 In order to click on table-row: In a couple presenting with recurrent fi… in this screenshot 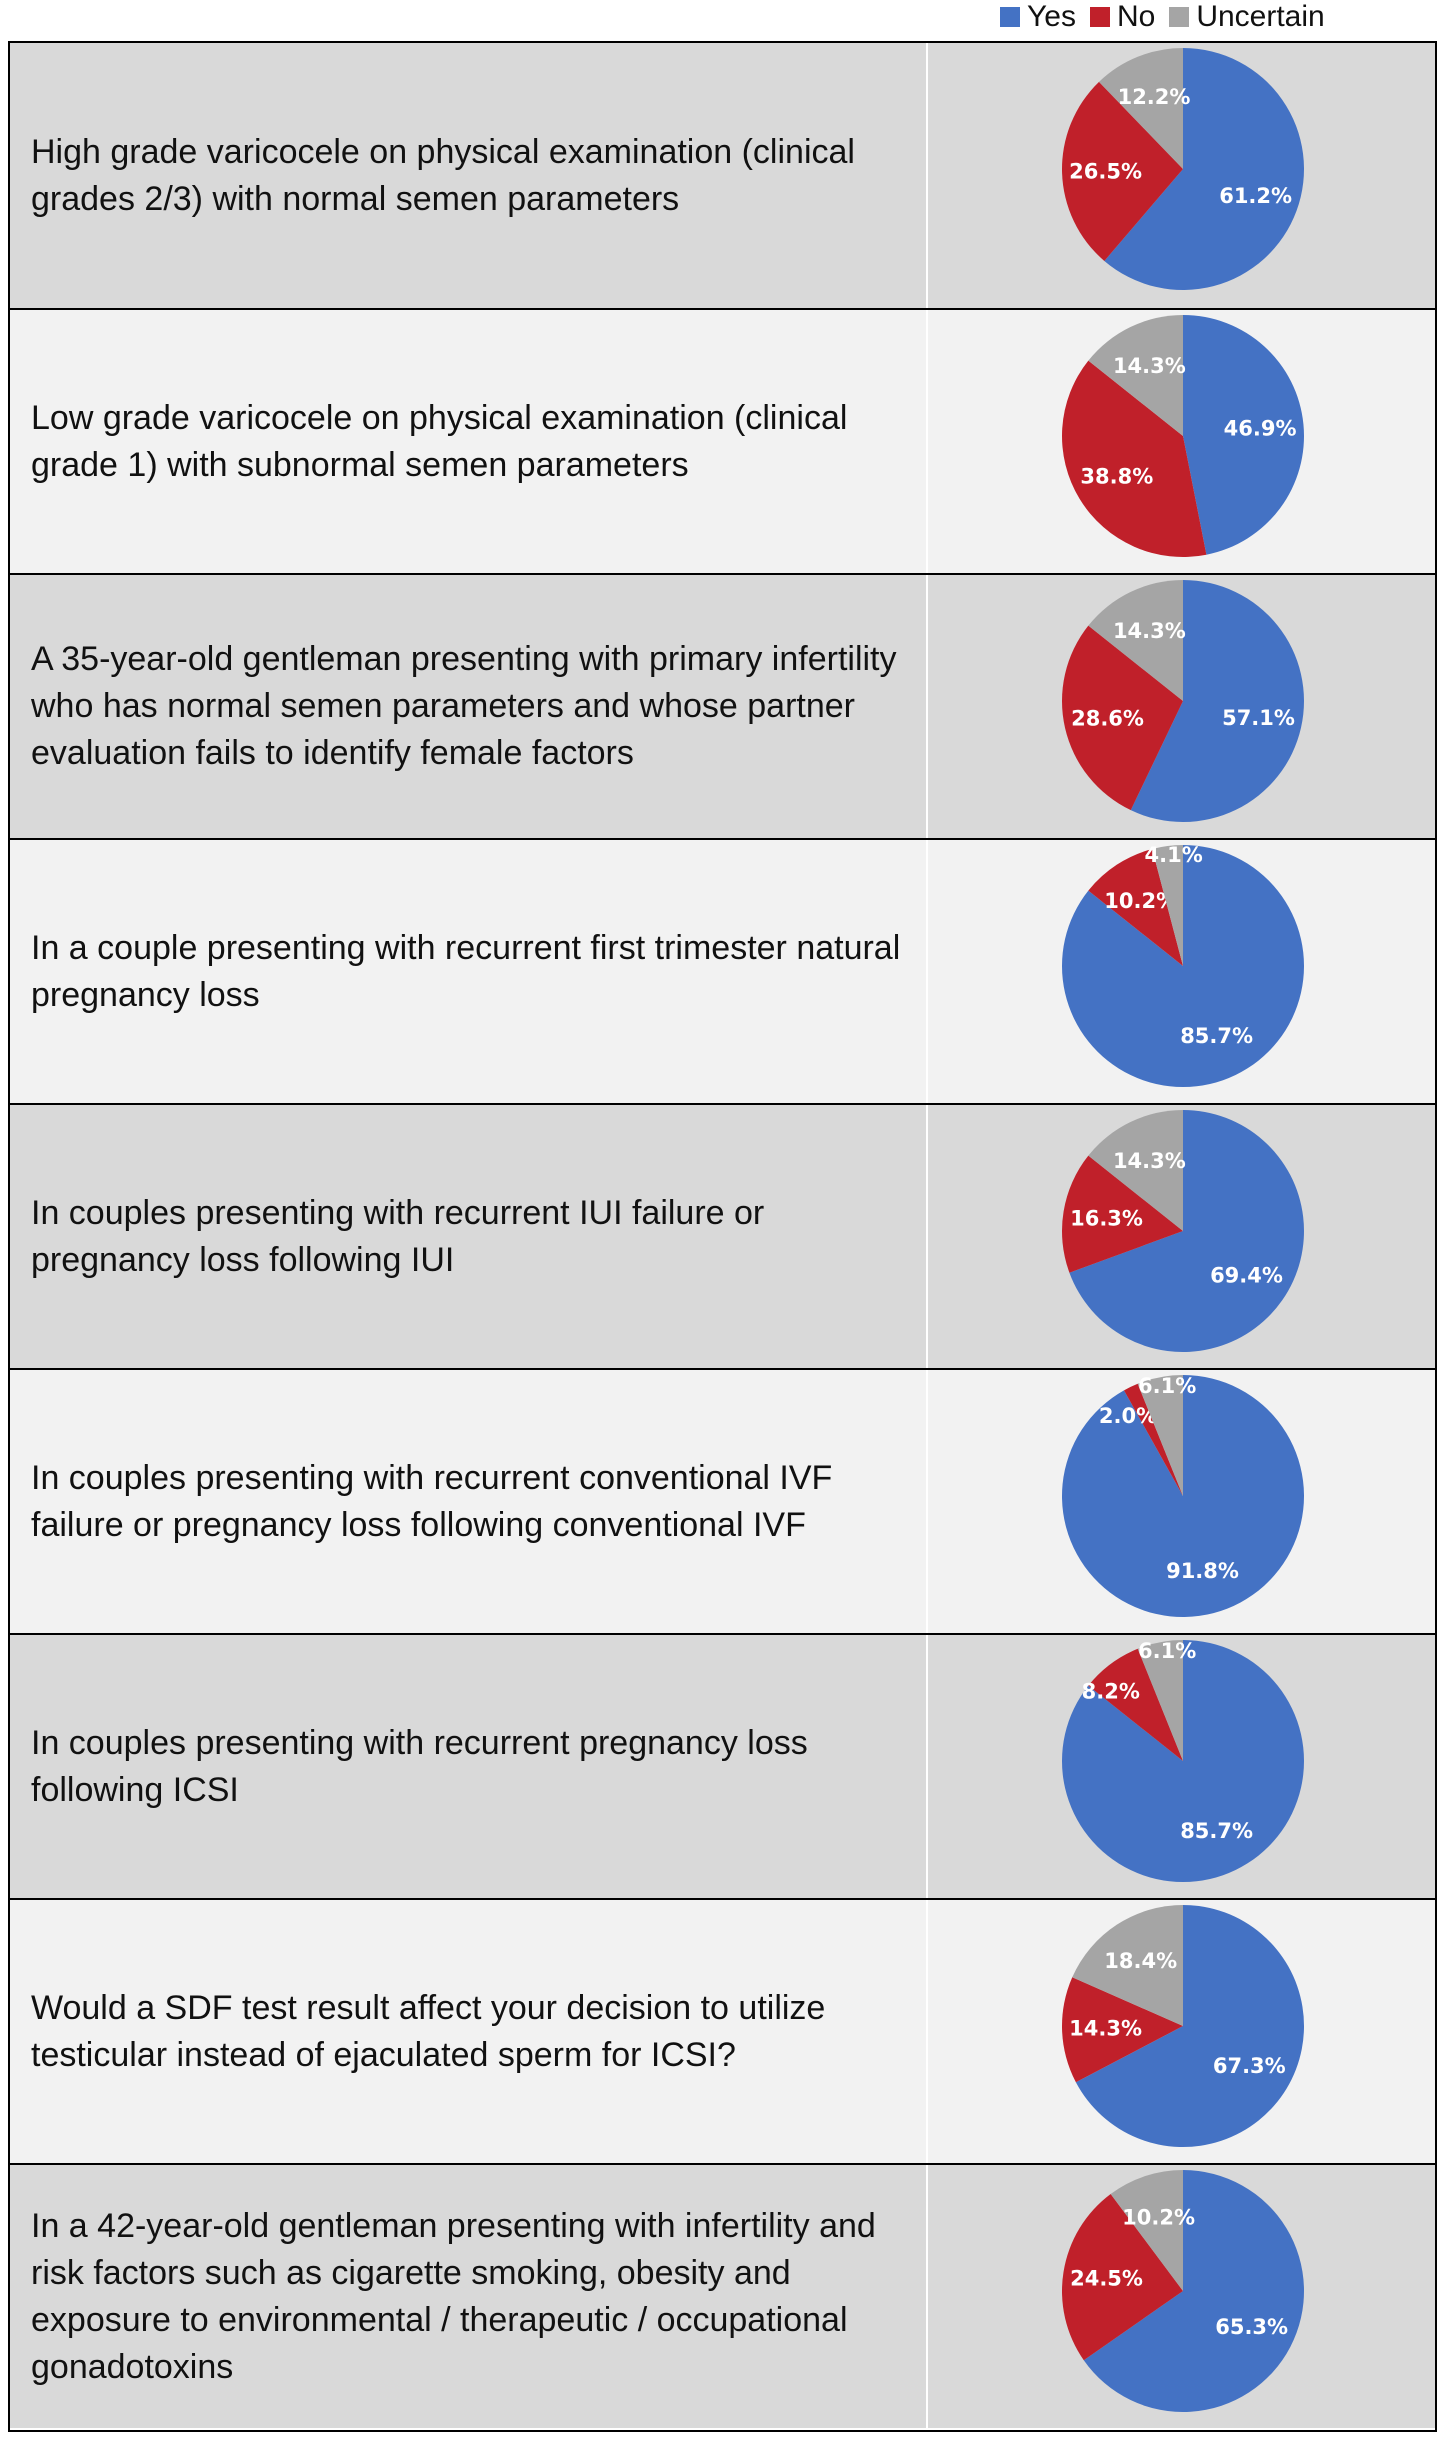, I will do `click(722, 970)`.